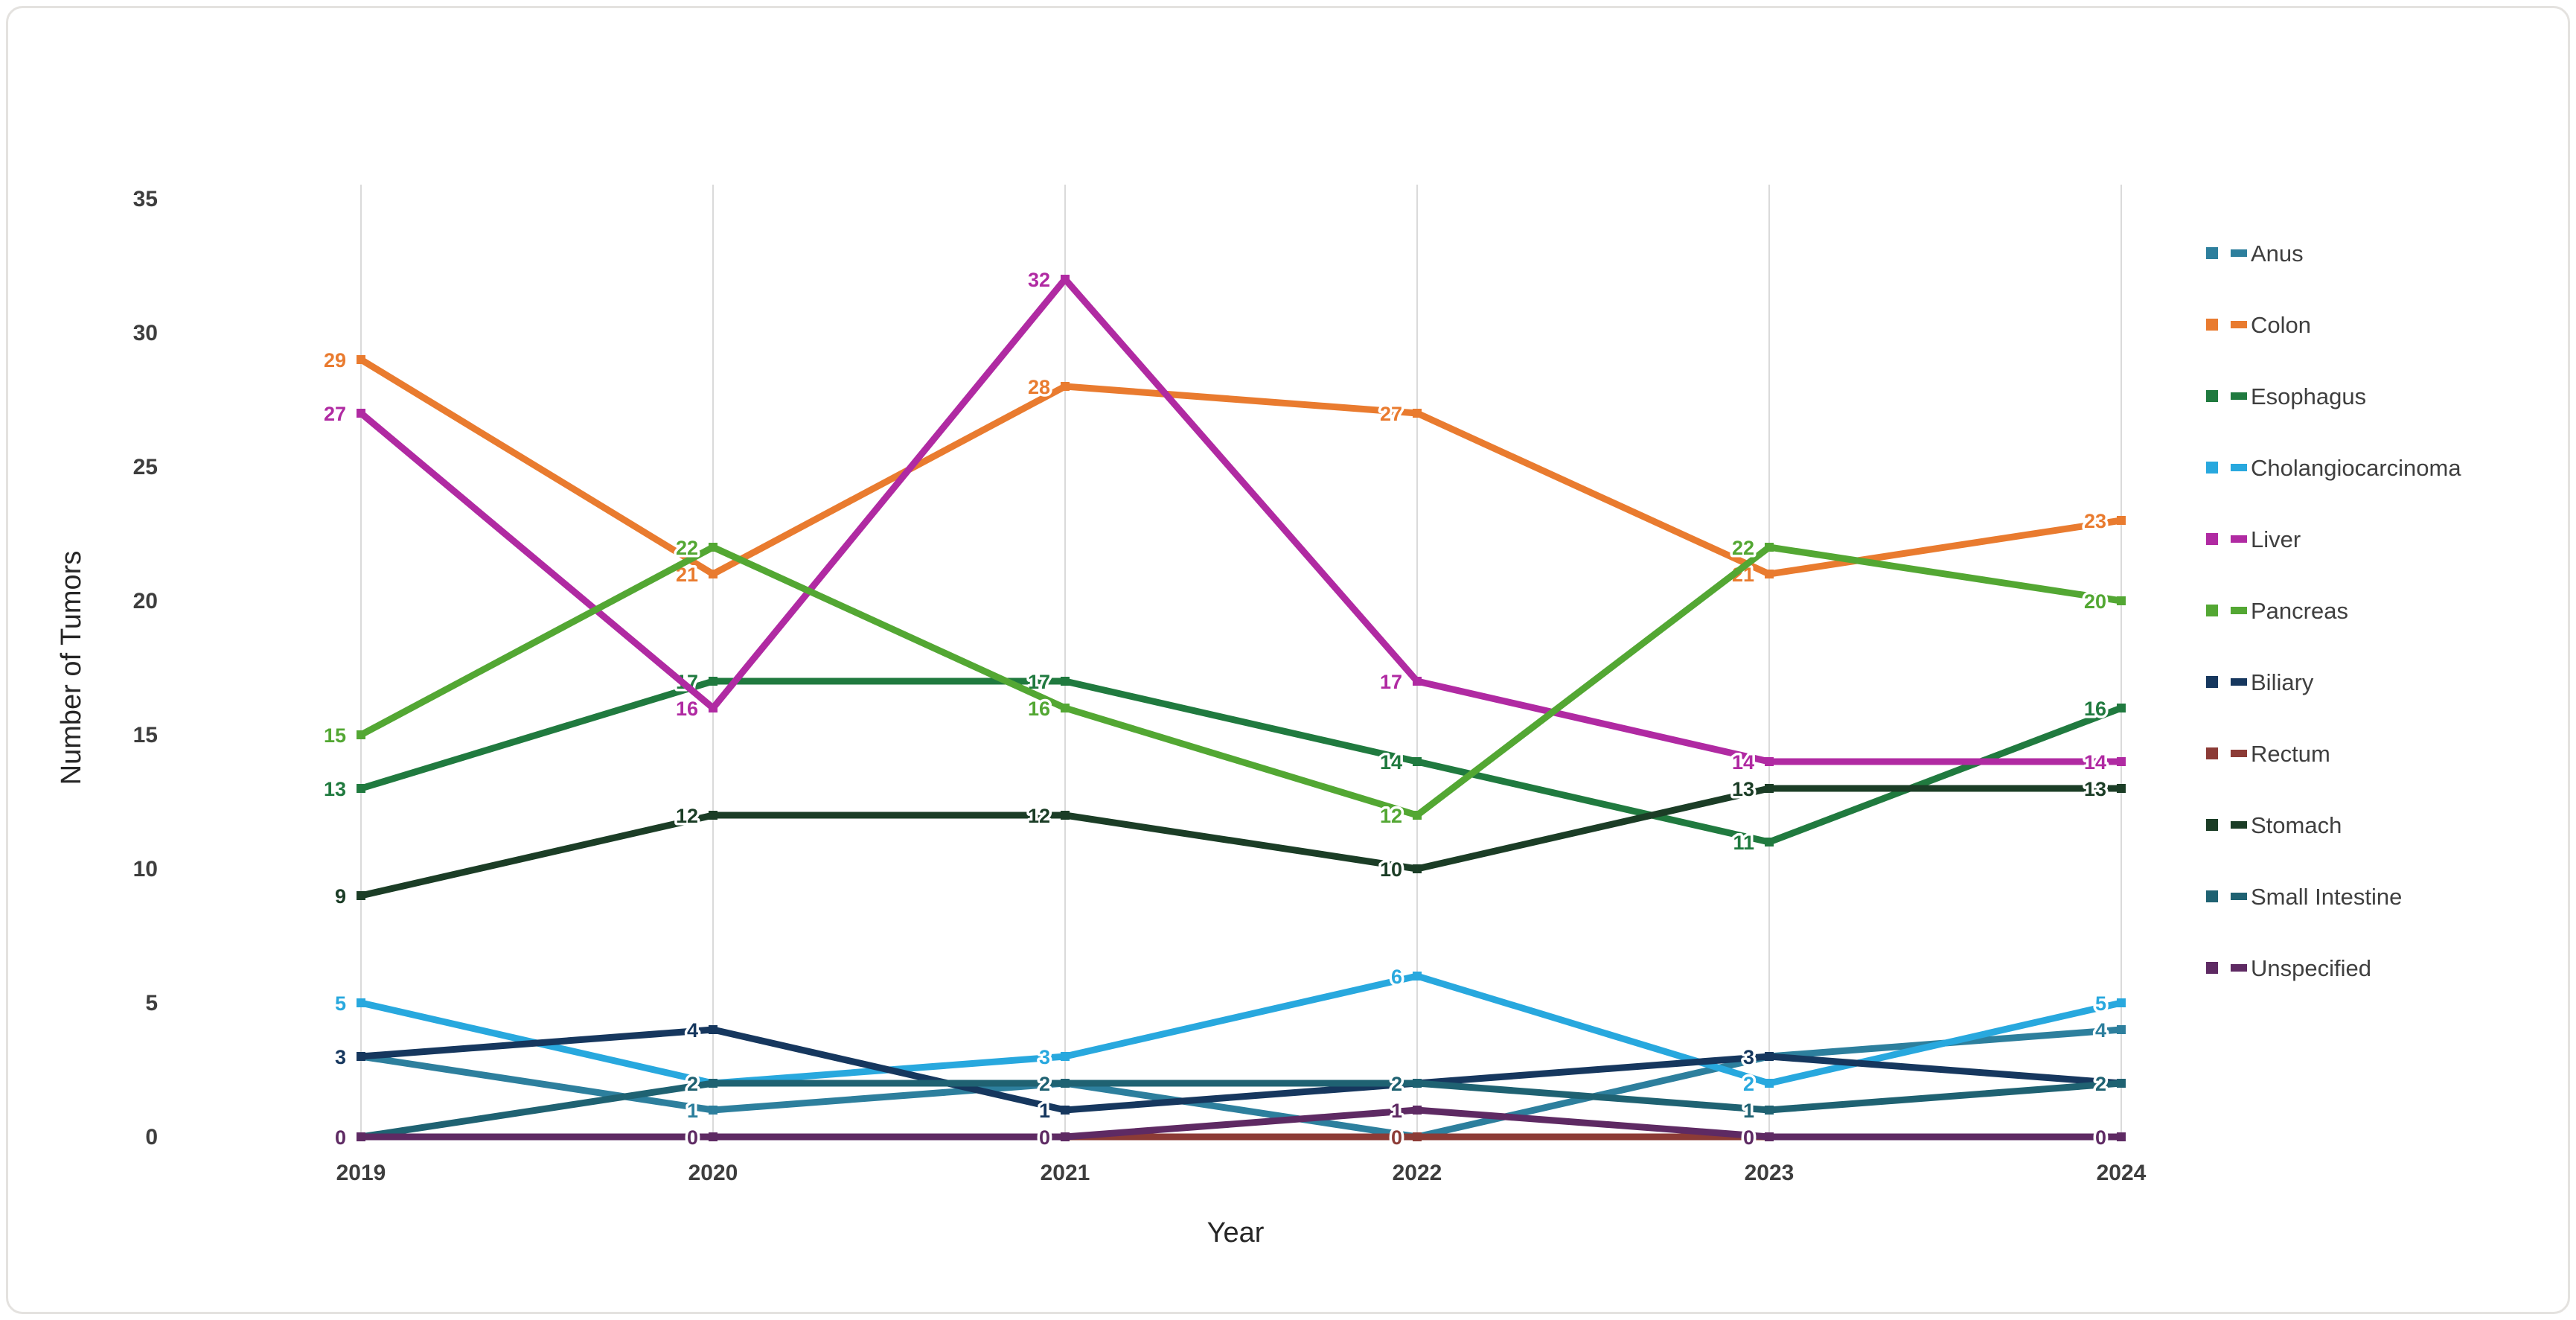 The image size is (2576, 1320). What do you see at coordinates (1229, 1125) in the screenshot?
I see `series-unspecified: 0 0 0 1 0 0` at bounding box center [1229, 1125].